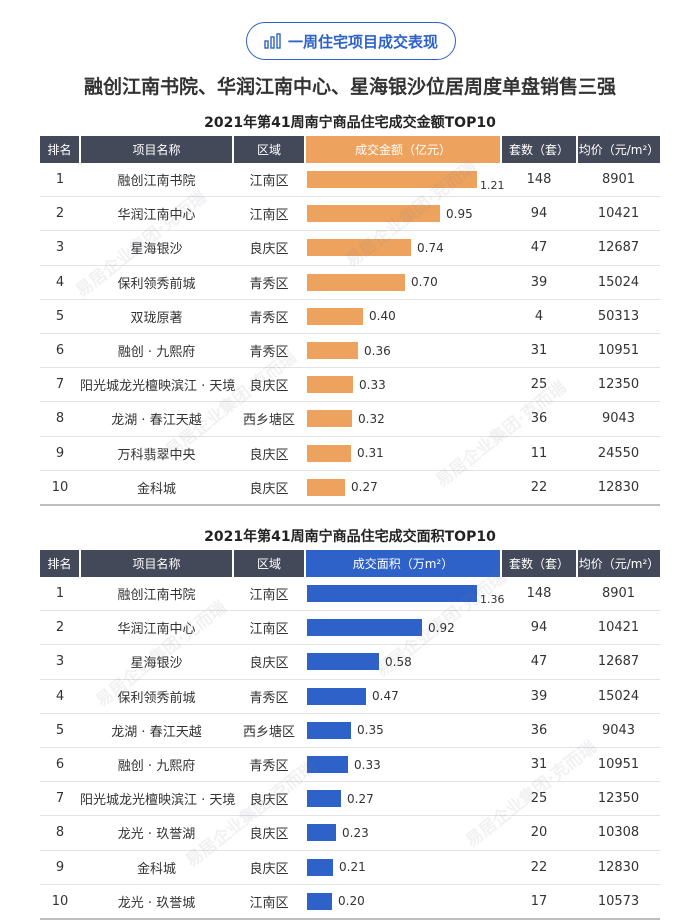 This screenshot has width=700, height=920. I want to click on bar-chart-icon, so click(272, 41).